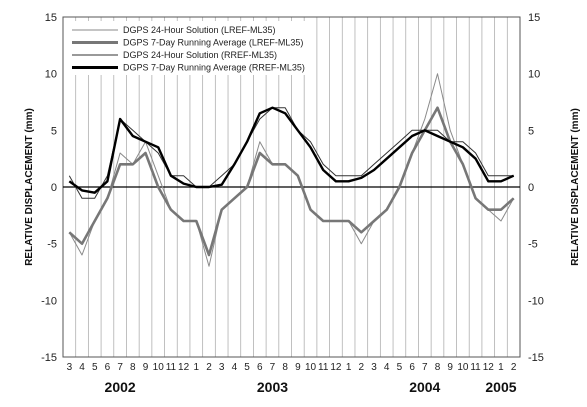  Describe the element at coordinates (49, 188) in the screenshot. I see `y-axis-left-ticks: -15 -10 -5 0 5 10 15` at that location.